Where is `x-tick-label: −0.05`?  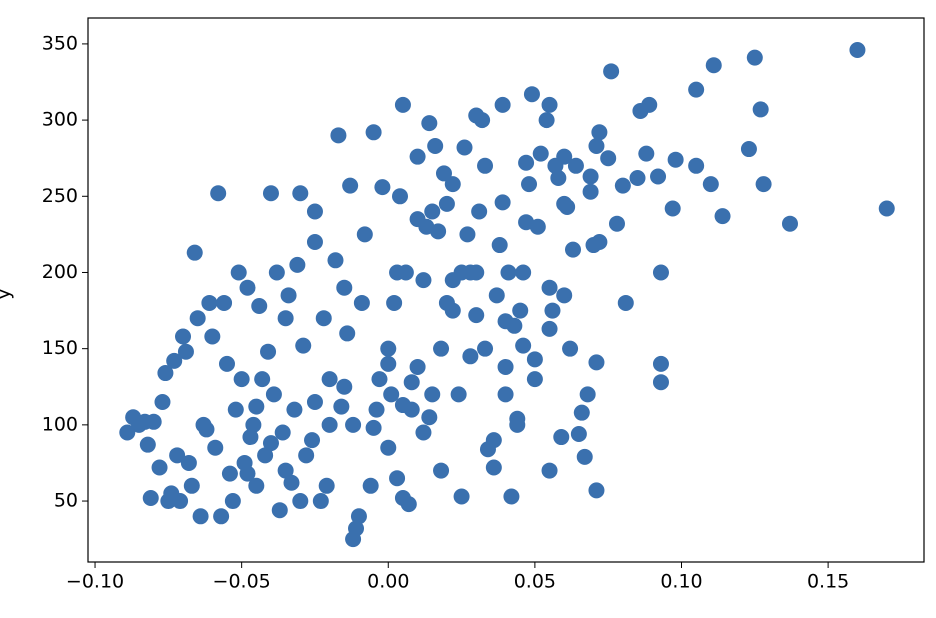 x-tick-label: −0.05 is located at coordinates (242, 582).